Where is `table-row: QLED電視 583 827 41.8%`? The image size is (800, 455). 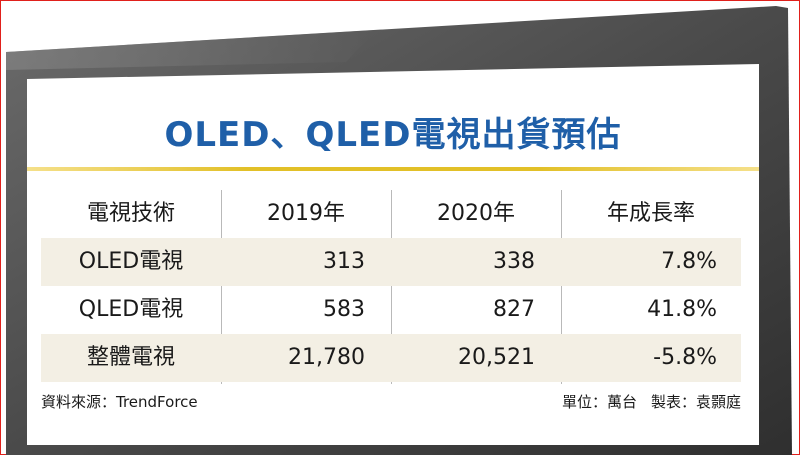
table-row: QLED電視 583 827 41.8% is located at coordinates (391, 310).